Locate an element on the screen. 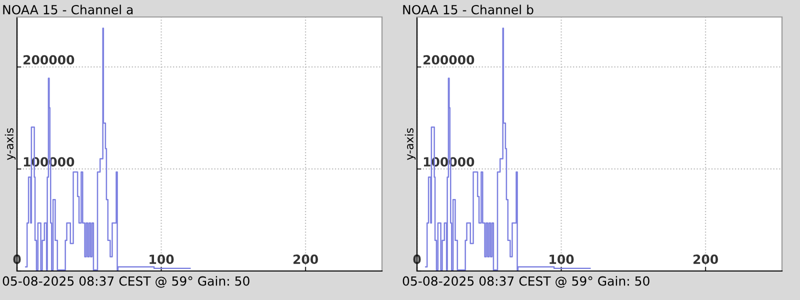  chart-title: NOAA 15 - Channel a is located at coordinates (68, 9).